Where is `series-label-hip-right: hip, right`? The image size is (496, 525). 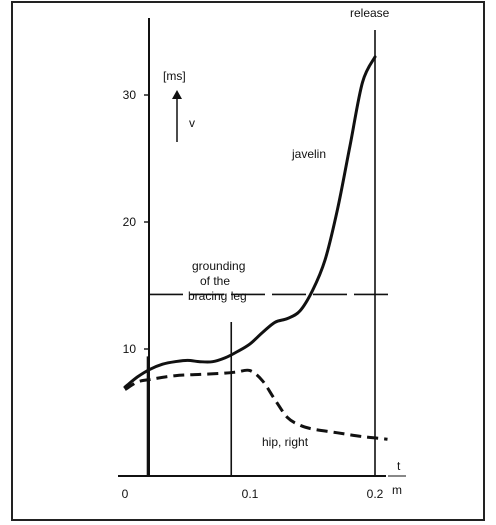 series-label-hip-right: hip, right is located at coordinates (285, 442).